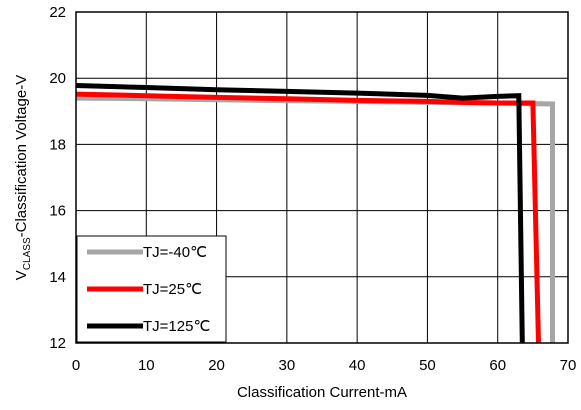 The width and height of the screenshot is (581, 410). I want to click on y-tick-label: 12, so click(57, 343).